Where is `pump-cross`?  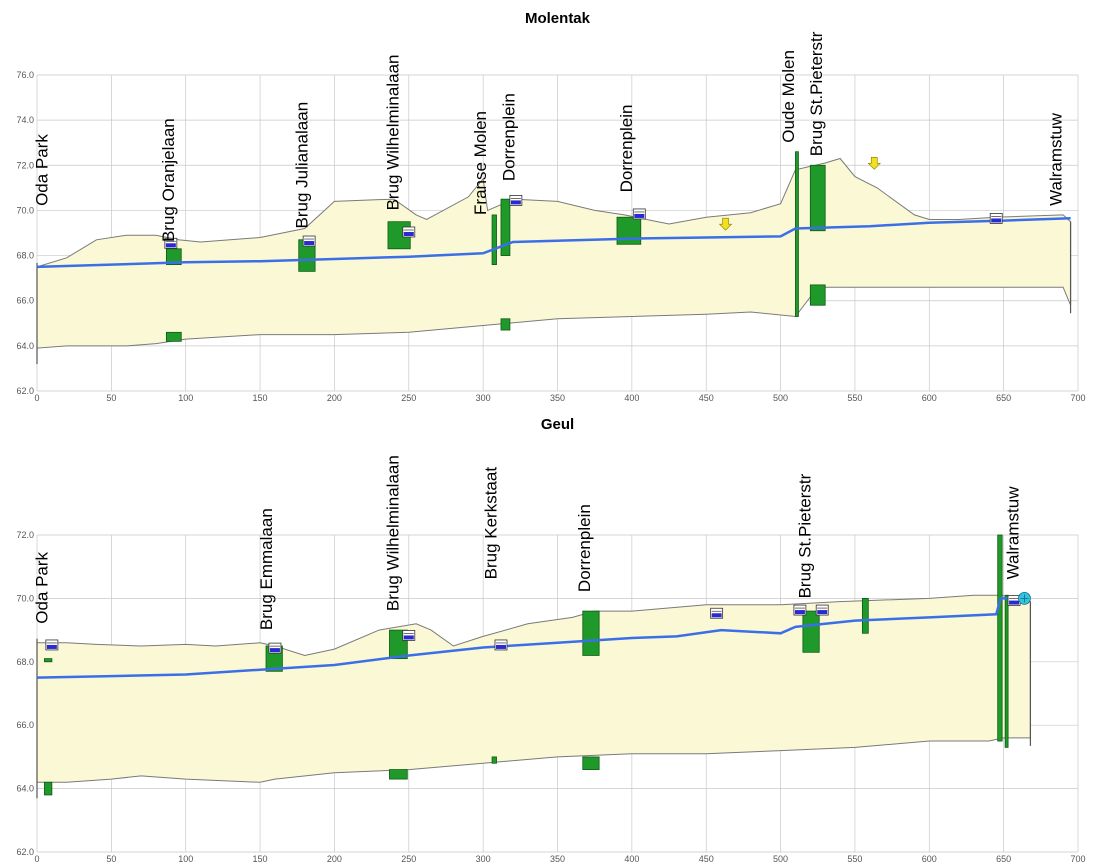 pump-cross is located at coordinates (1024, 598).